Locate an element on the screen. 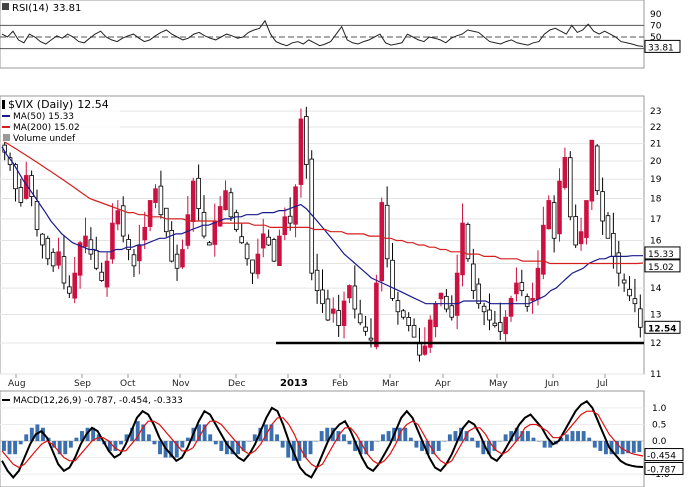 This screenshot has height=487, width=690. rsi-tick-90: 90 is located at coordinates (656, 15).